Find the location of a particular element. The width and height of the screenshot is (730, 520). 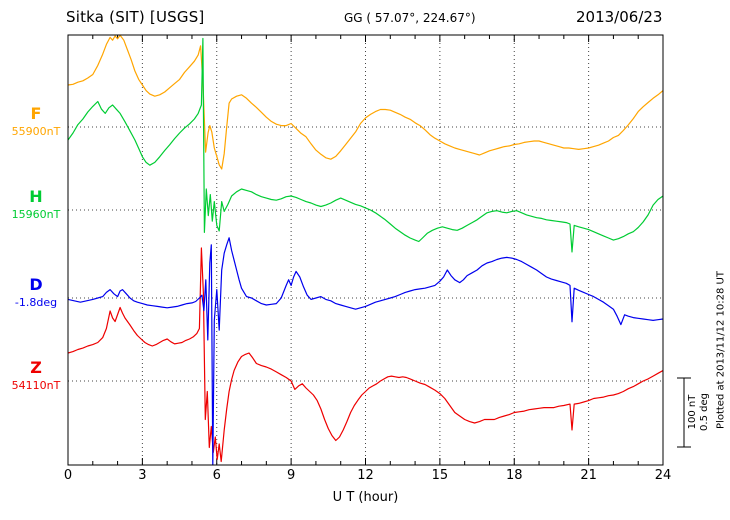

x-tick-label-9: 9 is located at coordinates (291, 475).